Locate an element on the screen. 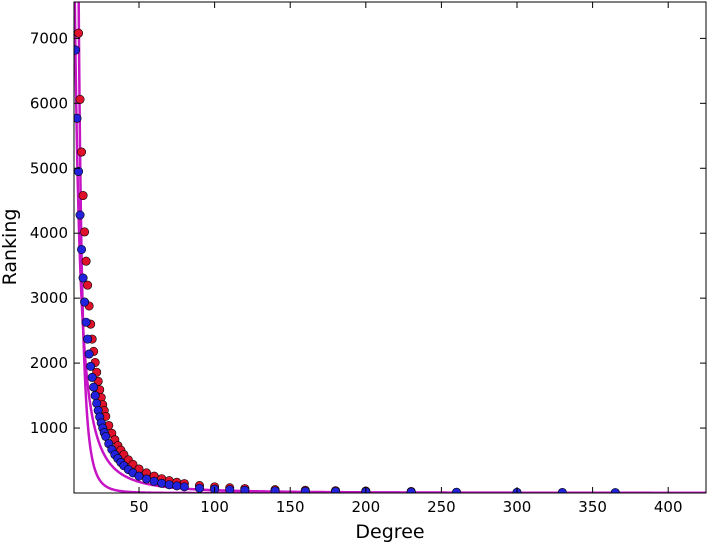 The image size is (708, 543). x-tick-label: 350 is located at coordinates (592, 507).